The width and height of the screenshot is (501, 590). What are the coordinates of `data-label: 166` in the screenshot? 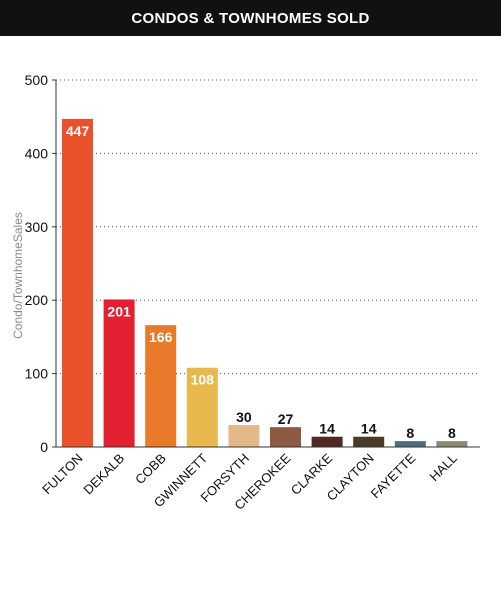 It's located at (161, 337).